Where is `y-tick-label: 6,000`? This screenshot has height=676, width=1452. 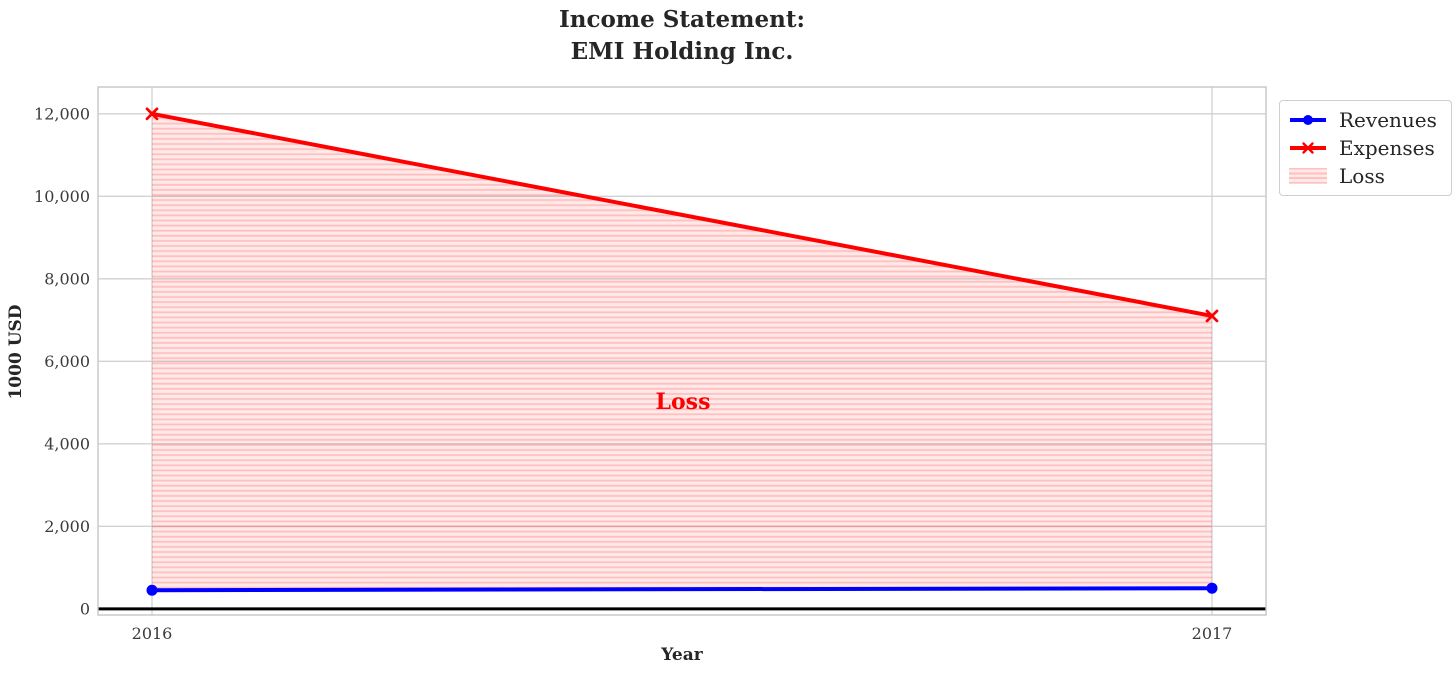
y-tick-label: 6,000 is located at coordinates (67, 361).